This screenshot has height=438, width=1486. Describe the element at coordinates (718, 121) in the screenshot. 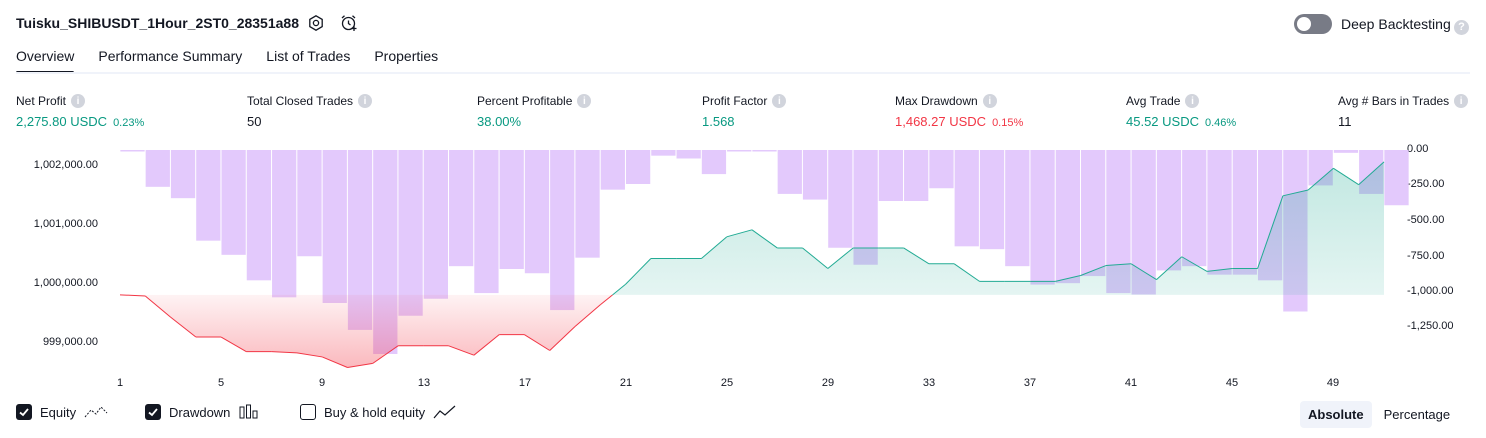

I see `stat-value: 1.568` at that location.